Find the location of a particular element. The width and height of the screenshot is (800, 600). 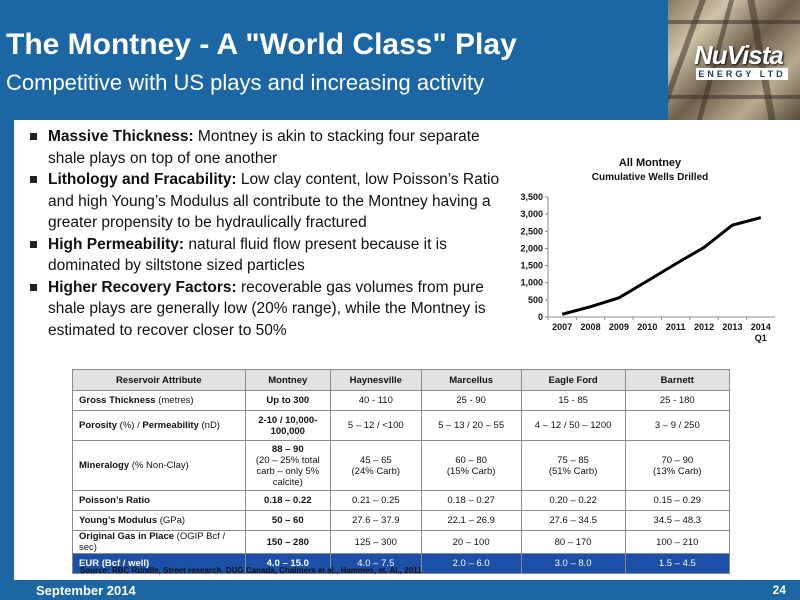

row-label: EUR (Bcf / well) is located at coordinates (159, 563).